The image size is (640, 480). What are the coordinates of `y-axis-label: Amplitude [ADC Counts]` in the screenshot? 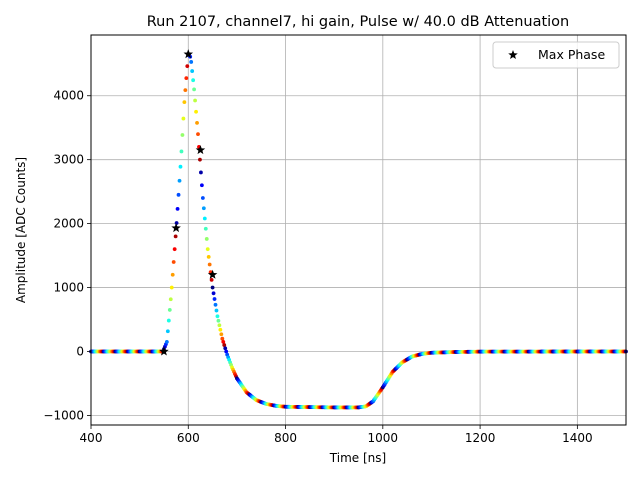 It's located at (21, 230).